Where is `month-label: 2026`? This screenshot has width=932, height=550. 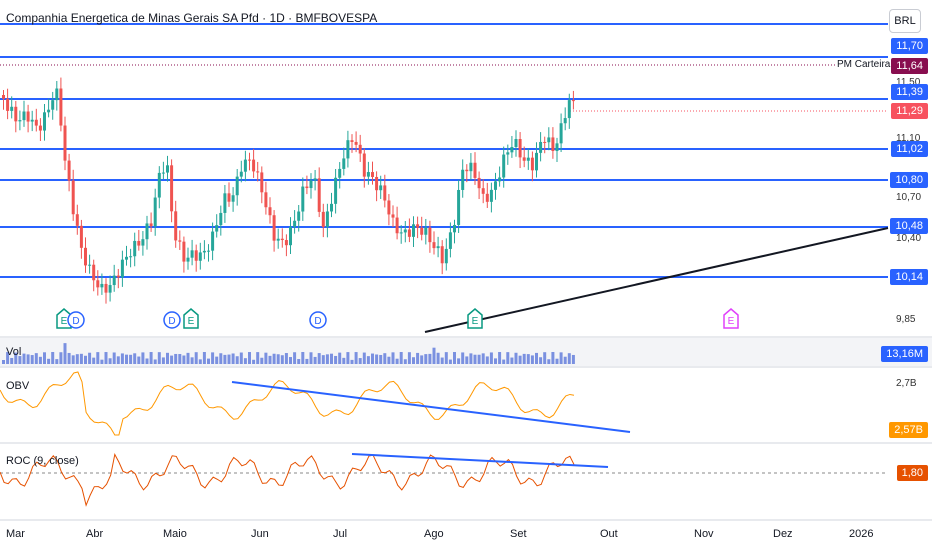 month-label: 2026 is located at coordinates (861, 534).